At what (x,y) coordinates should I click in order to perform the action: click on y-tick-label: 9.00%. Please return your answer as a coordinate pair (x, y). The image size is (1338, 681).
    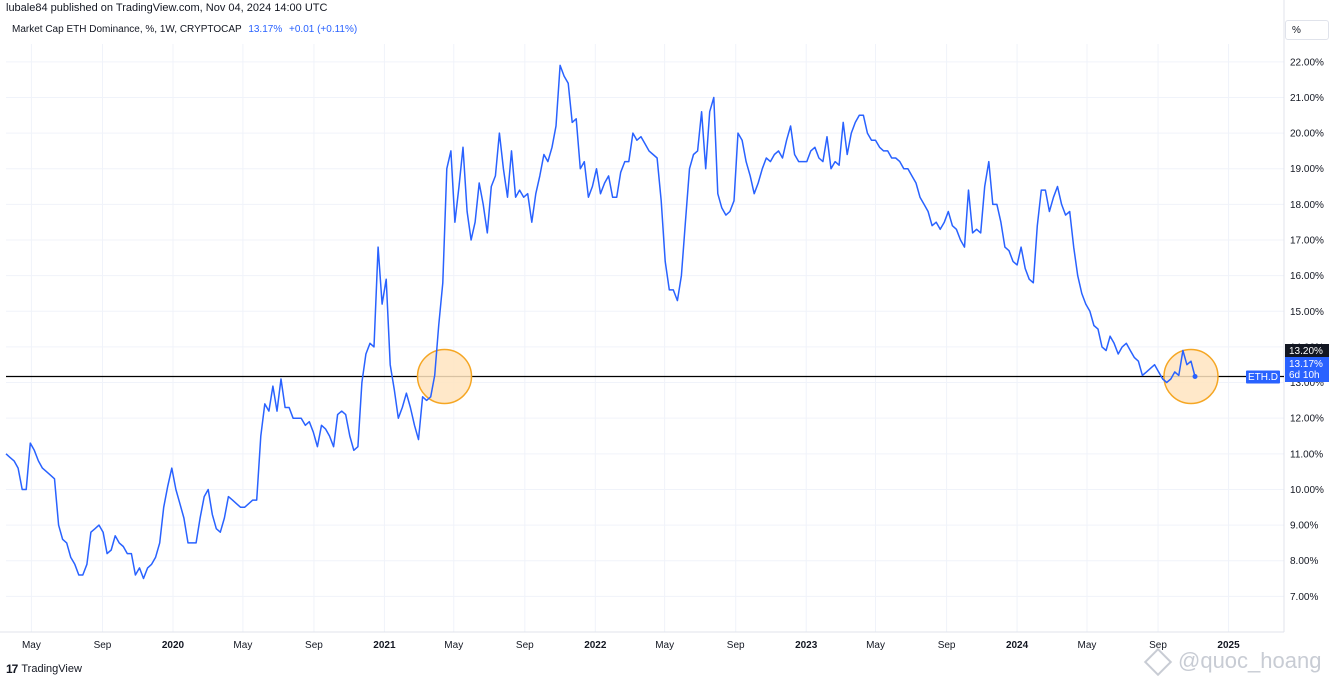
    Looking at the image, I should click on (1304, 526).